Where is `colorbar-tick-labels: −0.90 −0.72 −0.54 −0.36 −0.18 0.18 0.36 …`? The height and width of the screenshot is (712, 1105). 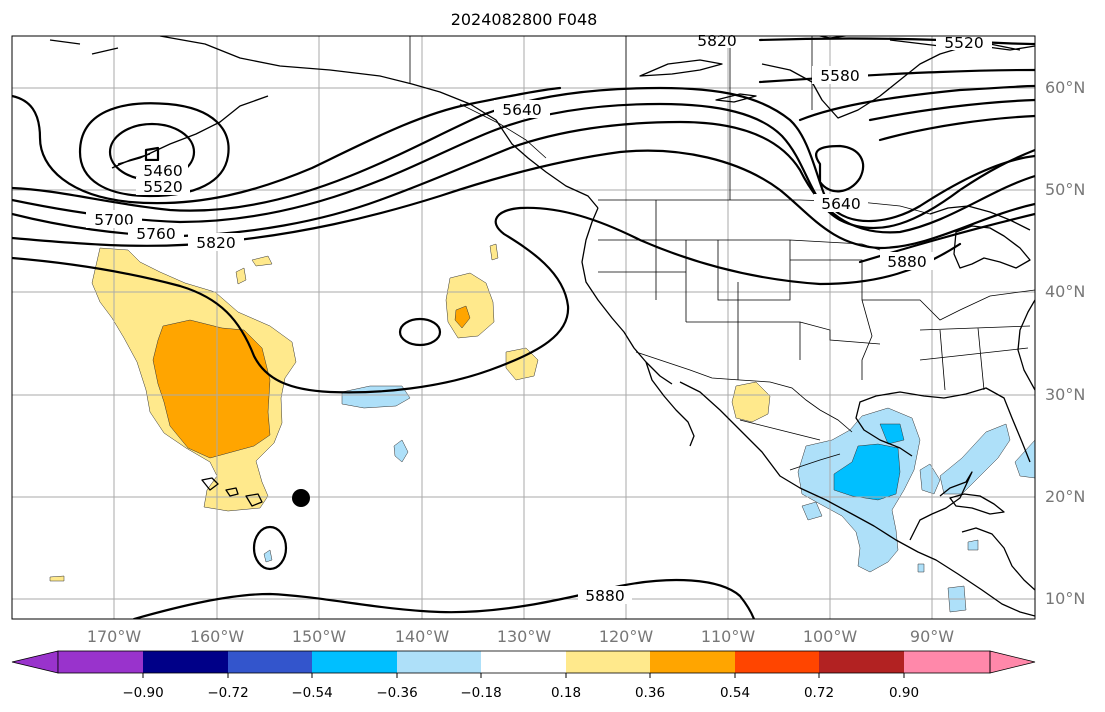
colorbar-tick-labels: −0.90 −0.72 −0.54 −0.36 −0.18 0.18 0.36 … is located at coordinates (520, 693).